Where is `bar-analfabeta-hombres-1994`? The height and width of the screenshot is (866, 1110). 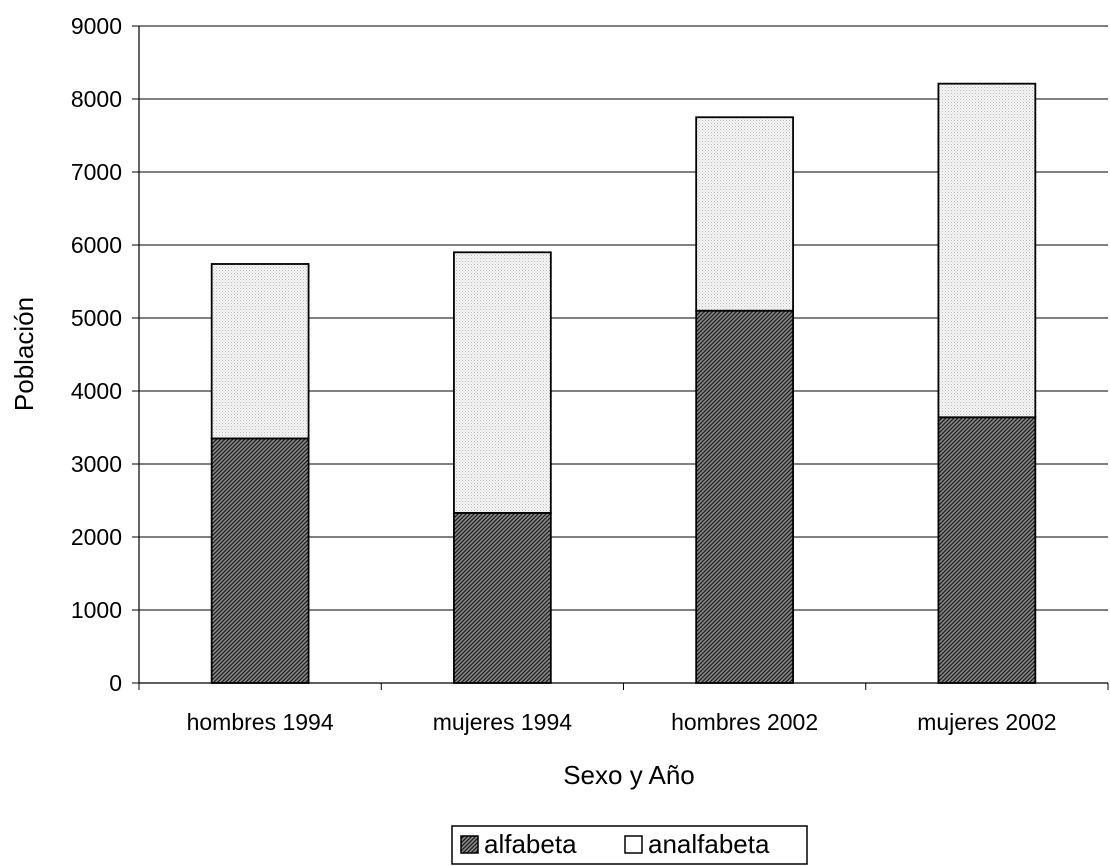 bar-analfabeta-hombres-1994 is located at coordinates (260, 351).